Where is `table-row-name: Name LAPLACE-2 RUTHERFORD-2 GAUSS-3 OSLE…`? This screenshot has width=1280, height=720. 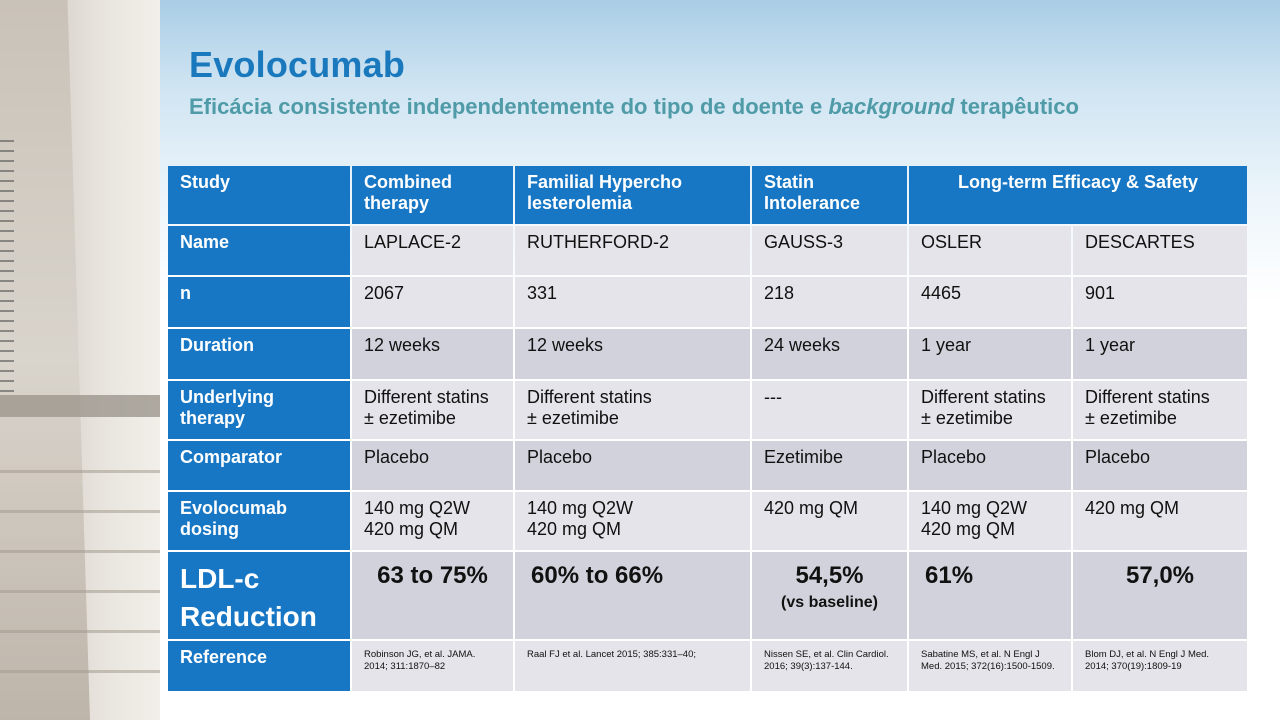
table-row-name: Name LAPLACE-2 RUTHERFORD-2 GAUSS-3 OSLE… is located at coordinates (707, 250).